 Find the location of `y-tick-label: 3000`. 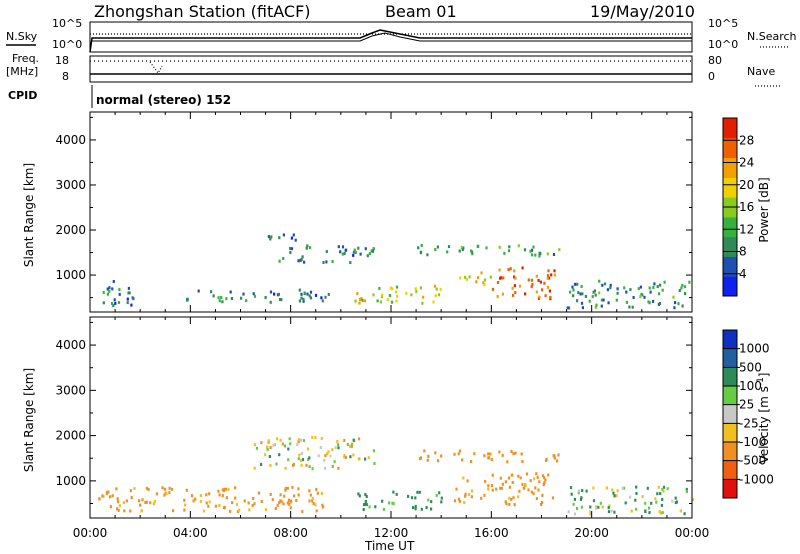

y-tick-label: 3000 is located at coordinates (70, 185).